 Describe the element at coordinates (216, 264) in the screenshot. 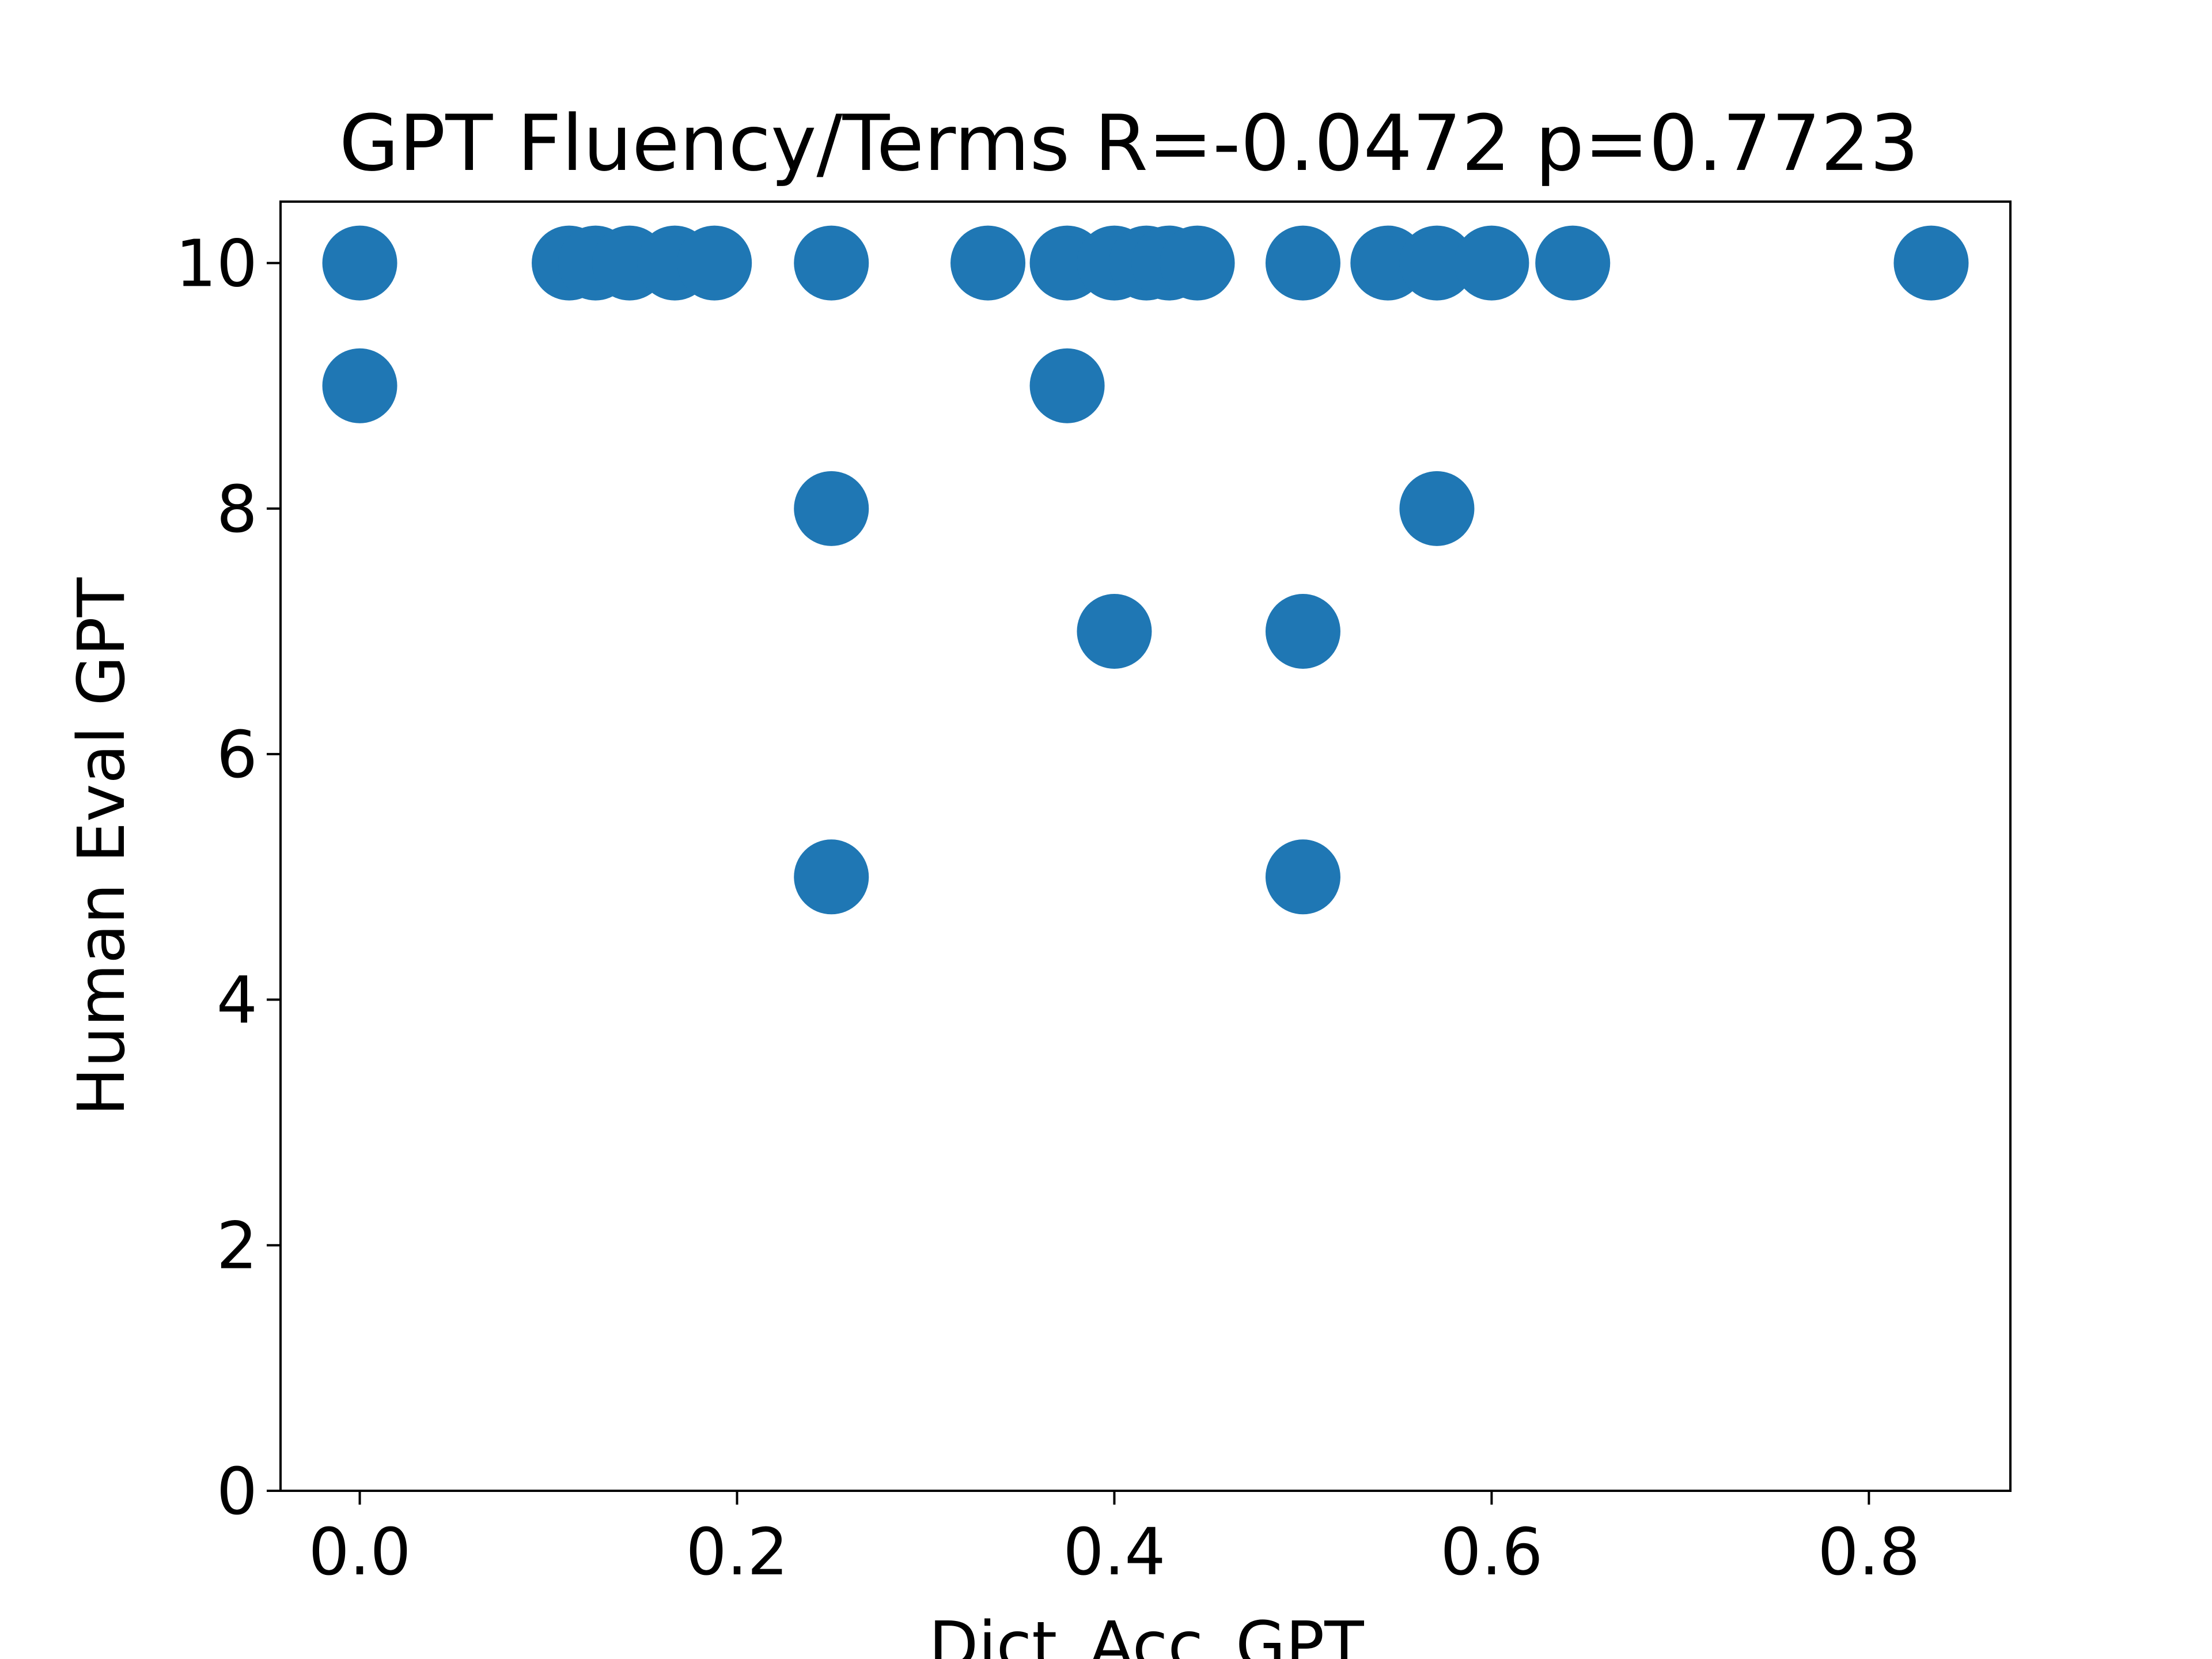

I see `y-tick-label: 10` at that location.